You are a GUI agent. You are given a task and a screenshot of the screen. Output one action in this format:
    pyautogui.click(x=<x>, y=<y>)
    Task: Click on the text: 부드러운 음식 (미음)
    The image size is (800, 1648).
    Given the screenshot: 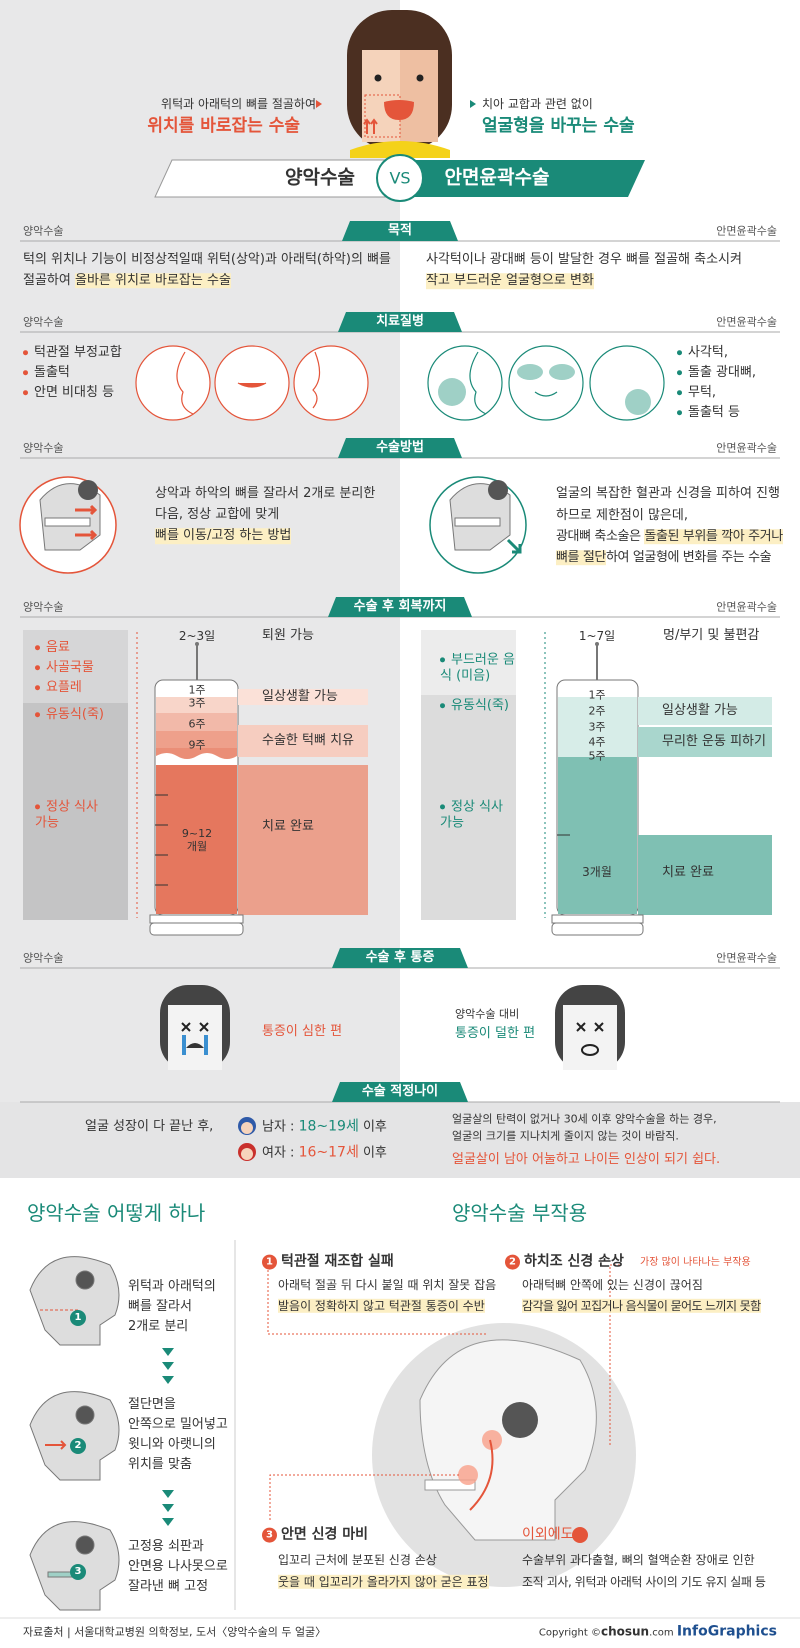 What is the action you would take?
    pyautogui.click(x=477, y=667)
    